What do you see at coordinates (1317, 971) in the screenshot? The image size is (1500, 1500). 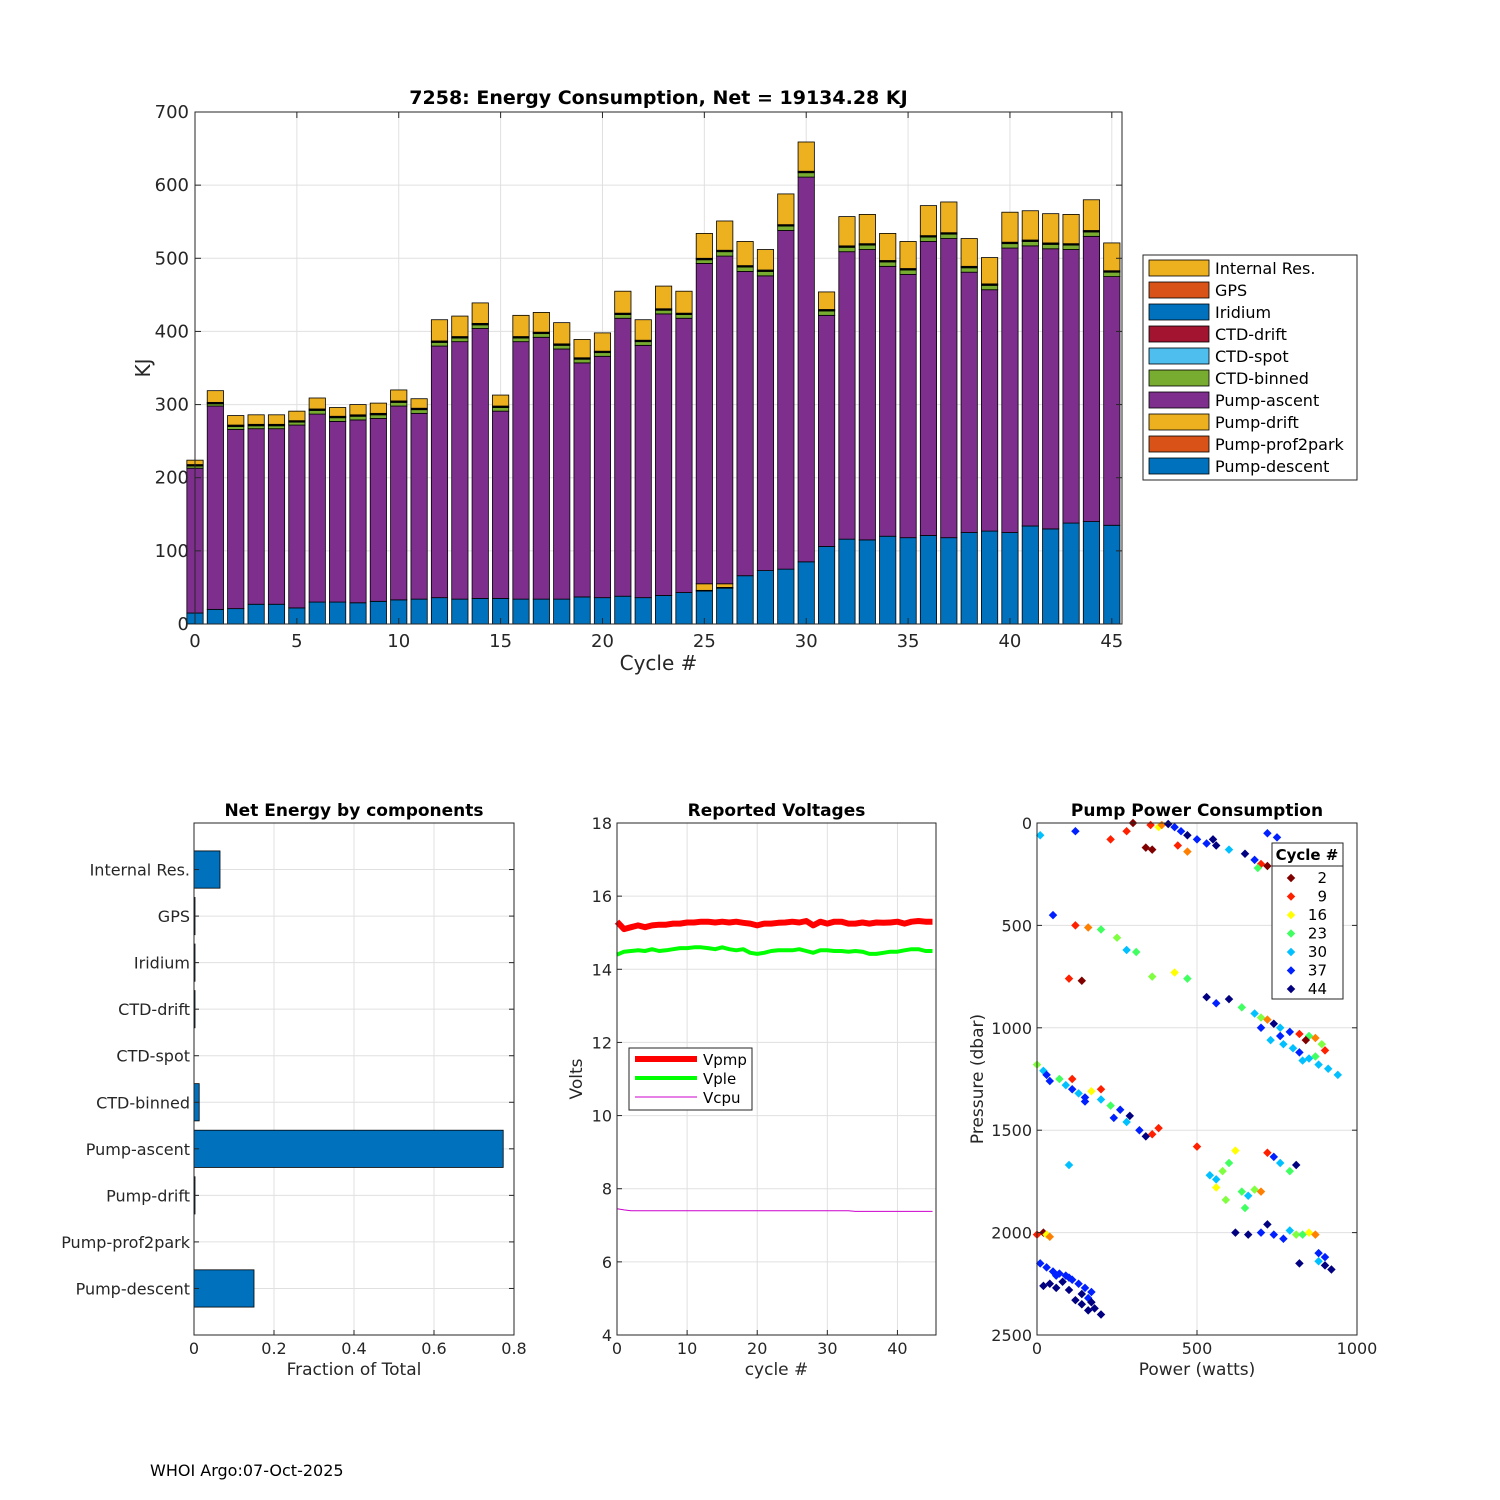 I see `legend-label: 37` at bounding box center [1317, 971].